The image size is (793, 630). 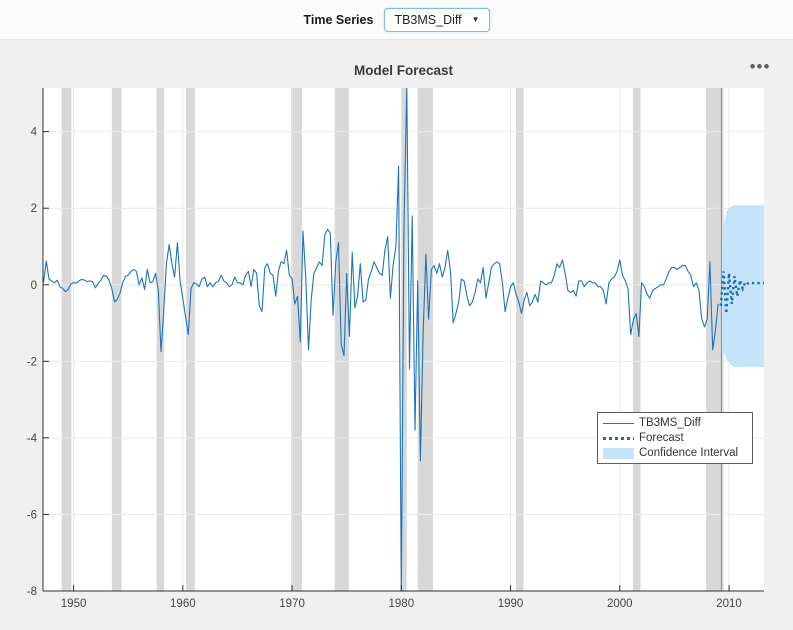 What do you see at coordinates (618, 453) in the screenshot?
I see `confidence-interval-swatch` at bounding box center [618, 453].